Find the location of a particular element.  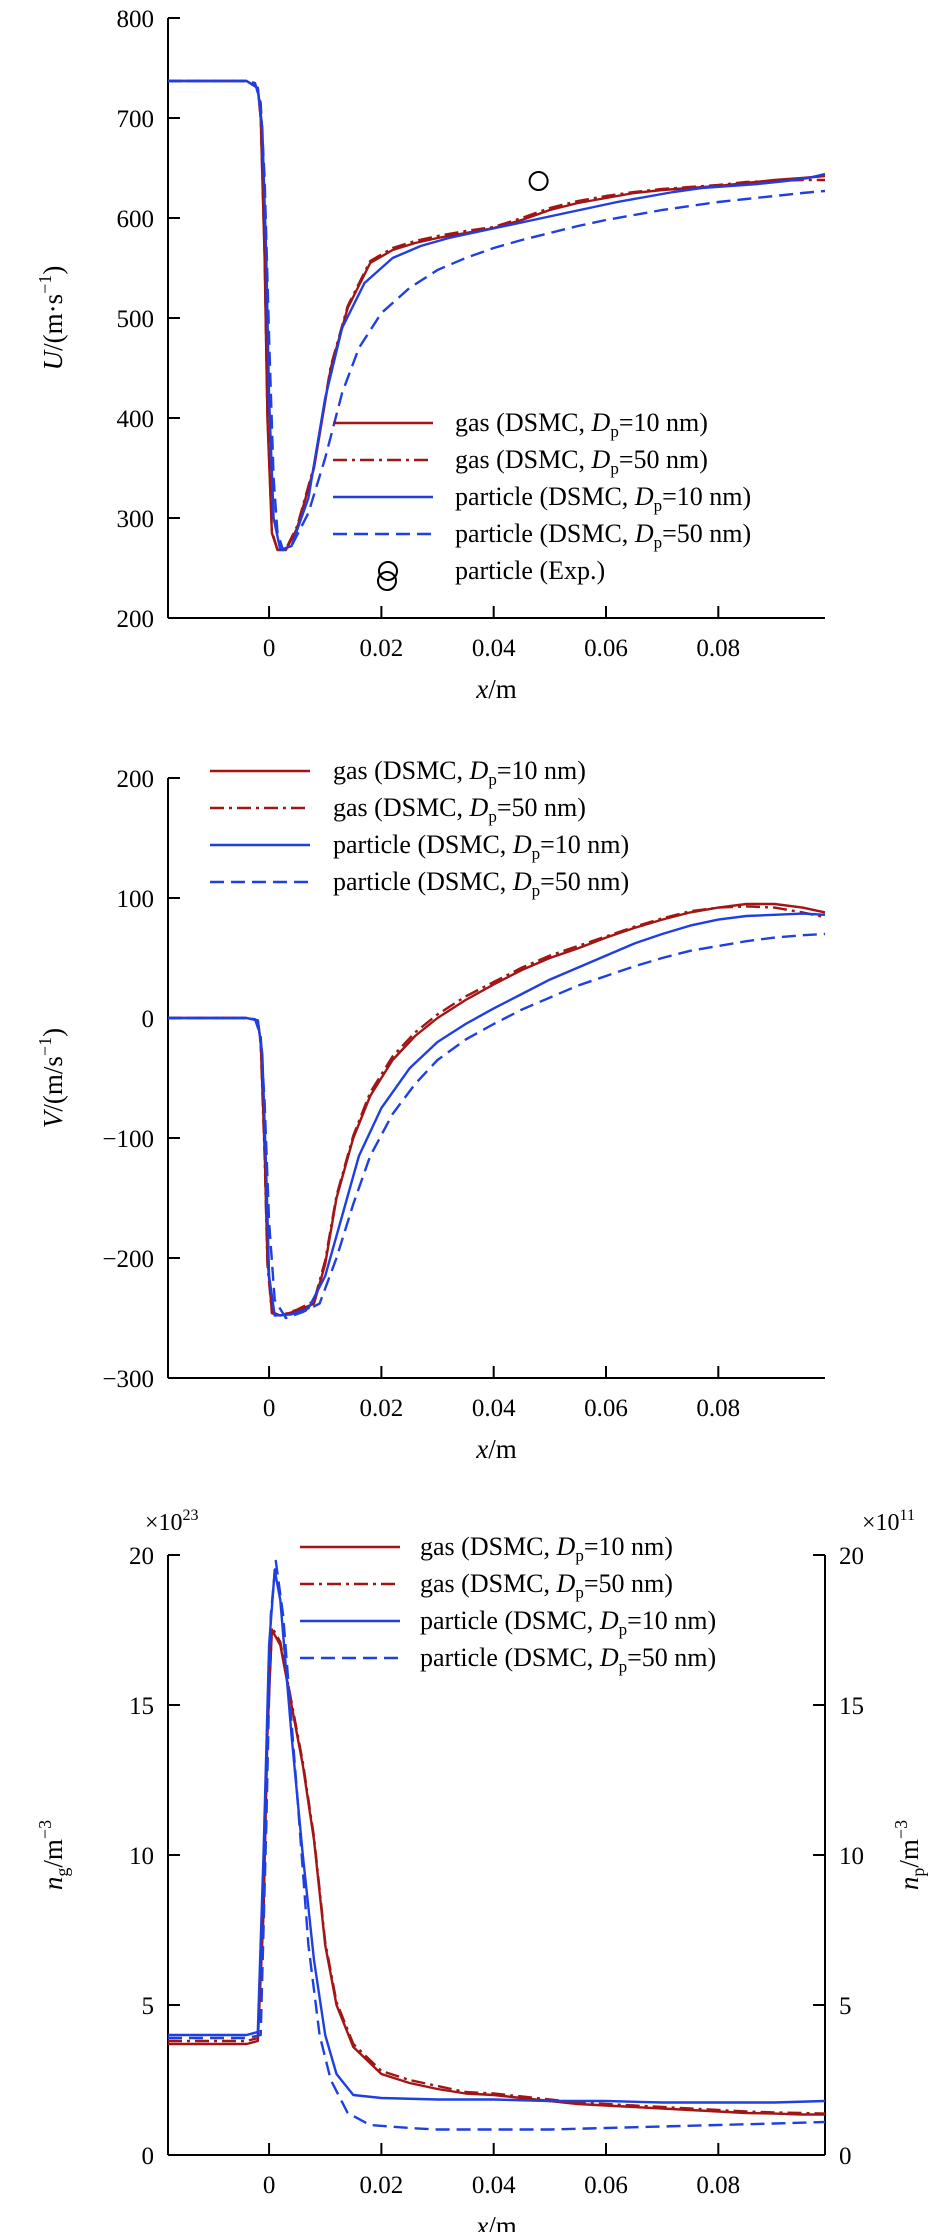

legend-label: gas (DSMC, Dp=50 nm) is located at coordinates (459, 809).